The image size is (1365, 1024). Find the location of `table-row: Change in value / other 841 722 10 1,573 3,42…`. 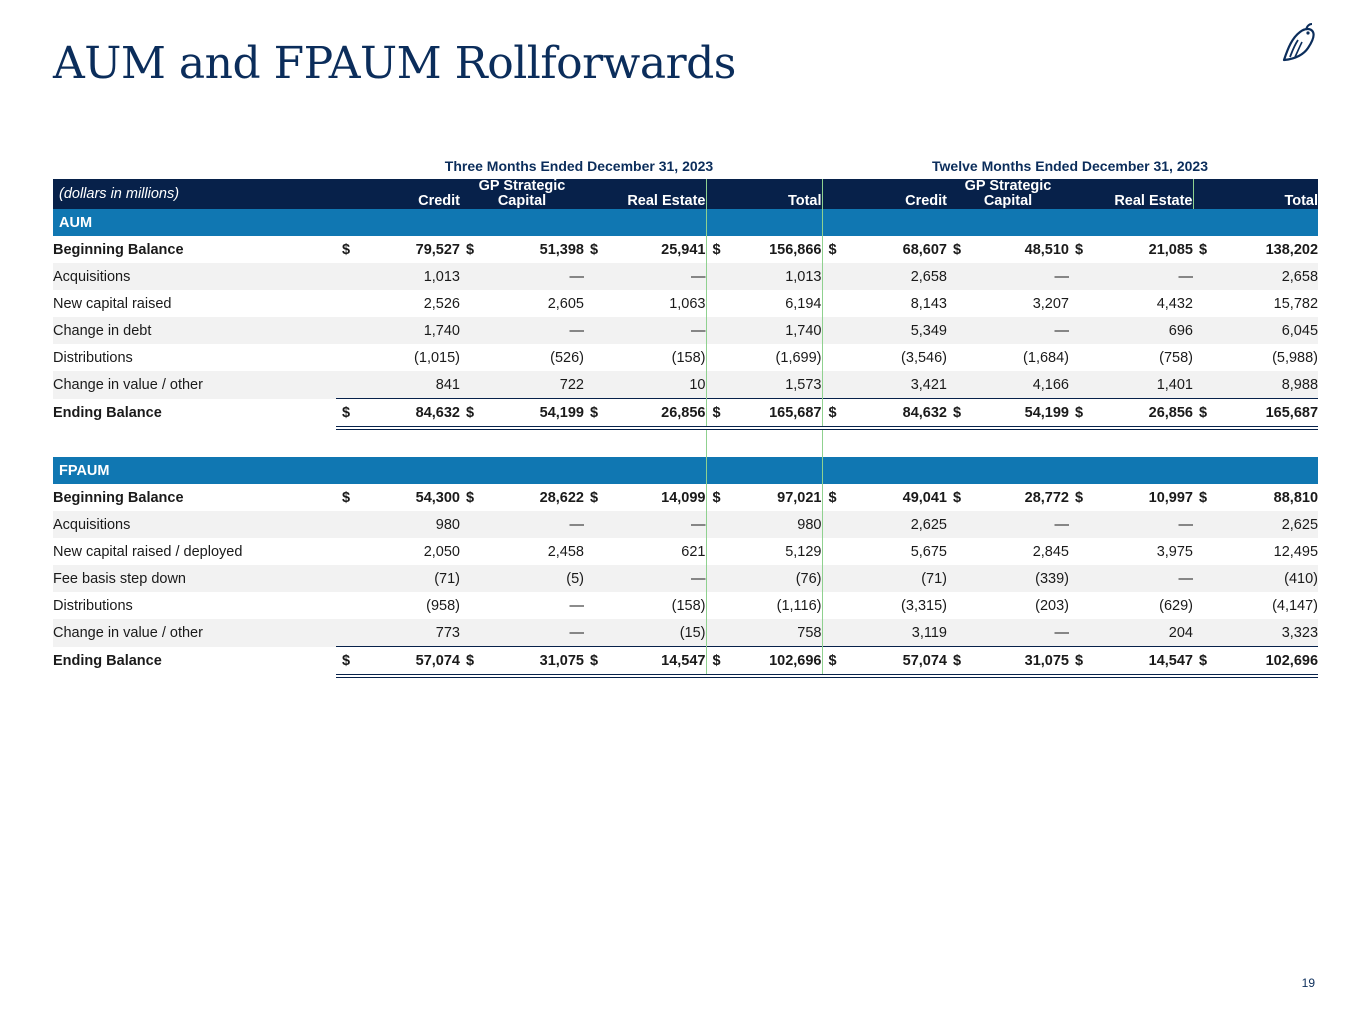

table-row: Change in value / other 841 722 10 1,573 3,42… is located at coordinates (686, 385).